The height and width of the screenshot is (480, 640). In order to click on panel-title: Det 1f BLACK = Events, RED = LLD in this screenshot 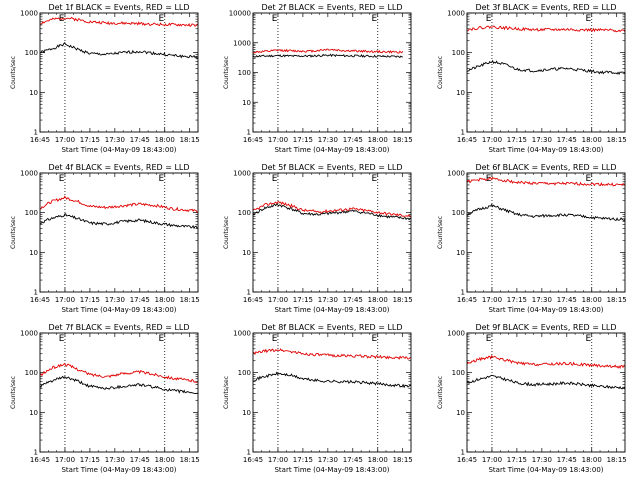, I will do `click(118, 7)`.